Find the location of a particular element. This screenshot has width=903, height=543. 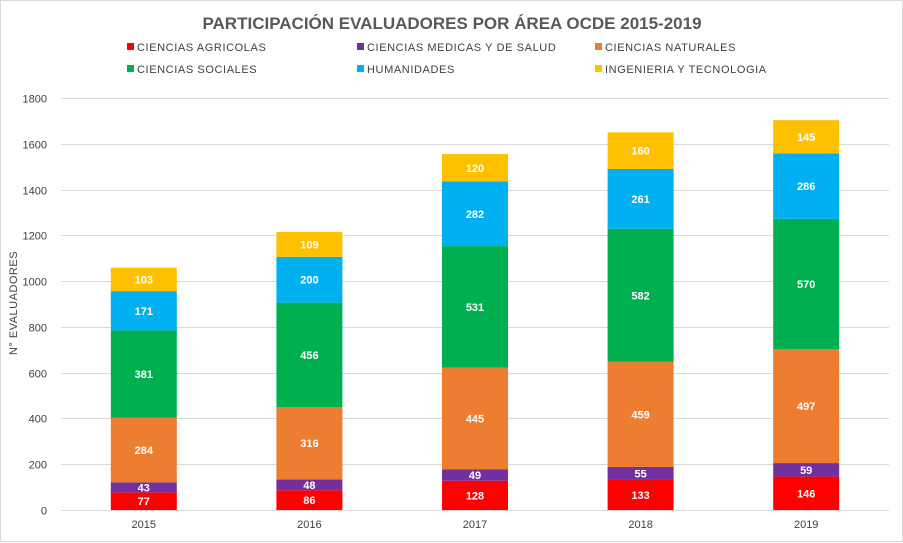

data-label: 43 is located at coordinates (144, 488).